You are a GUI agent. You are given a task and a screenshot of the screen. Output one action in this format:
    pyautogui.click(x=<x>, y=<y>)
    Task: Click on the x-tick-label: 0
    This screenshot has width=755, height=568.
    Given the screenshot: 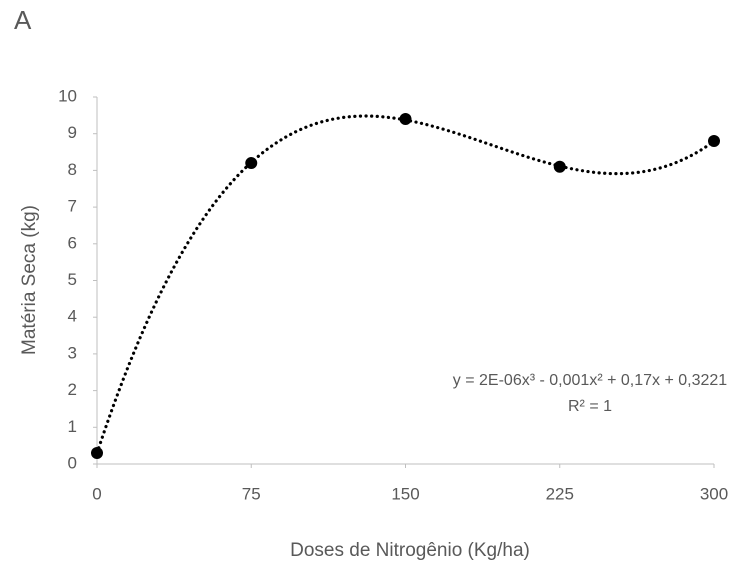 What is the action you would take?
    pyautogui.click(x=96, y=493)
    